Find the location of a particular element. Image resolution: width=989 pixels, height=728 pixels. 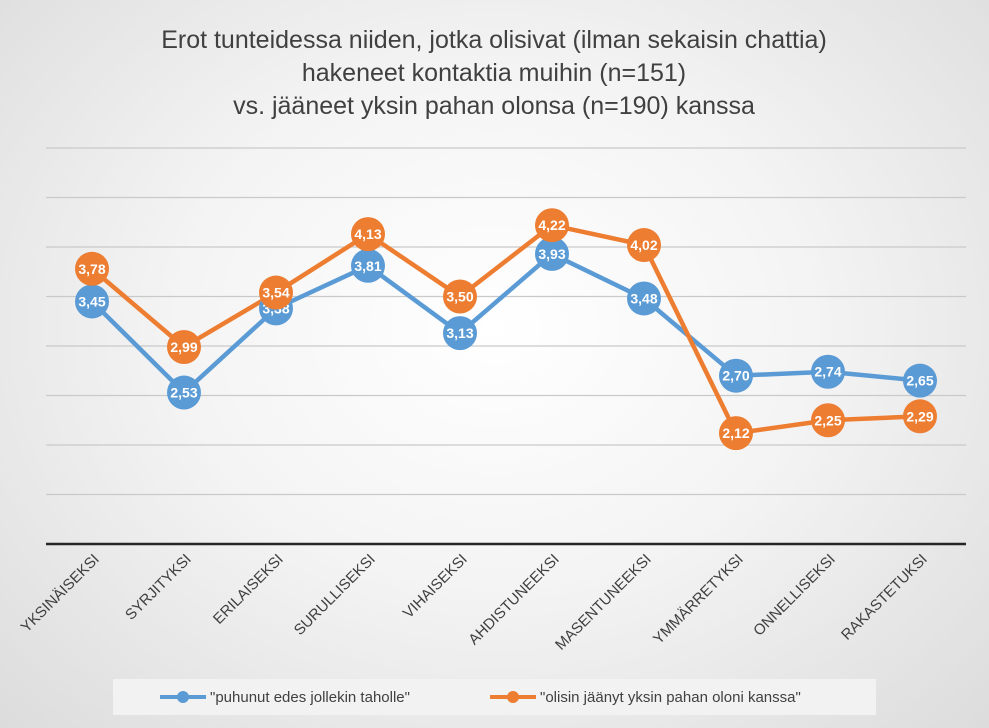

data-label: 3,48 is located at coordinates (643, 298).